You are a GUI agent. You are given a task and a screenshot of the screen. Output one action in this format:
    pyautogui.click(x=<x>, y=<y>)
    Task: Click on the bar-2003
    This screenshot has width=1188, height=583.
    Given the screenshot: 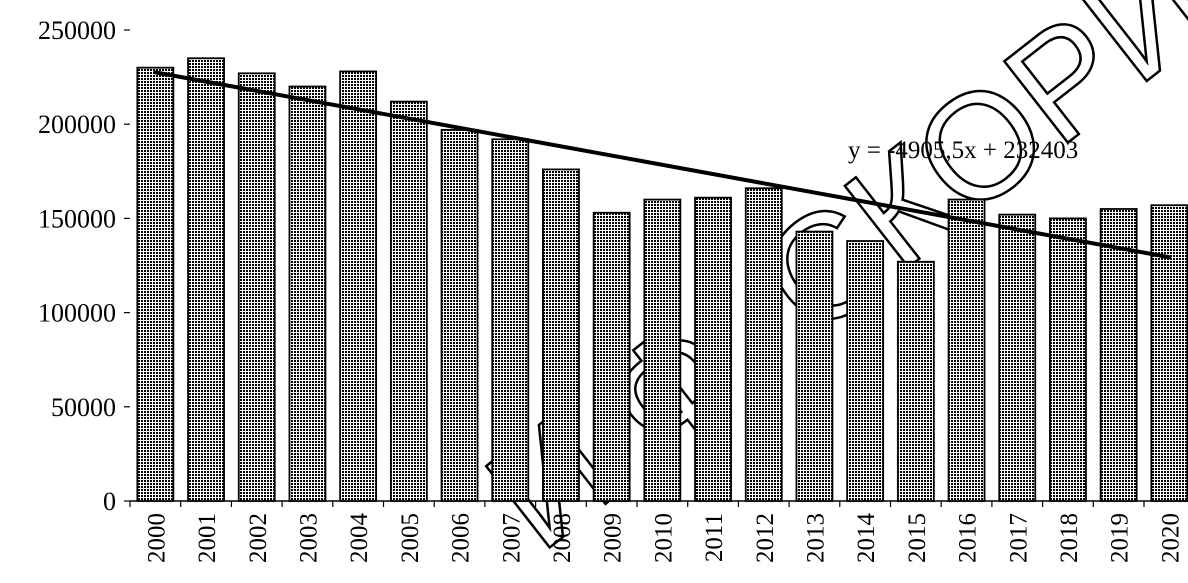 What is the action you would take?
    pyautogui.click(x=307, y=293)
    